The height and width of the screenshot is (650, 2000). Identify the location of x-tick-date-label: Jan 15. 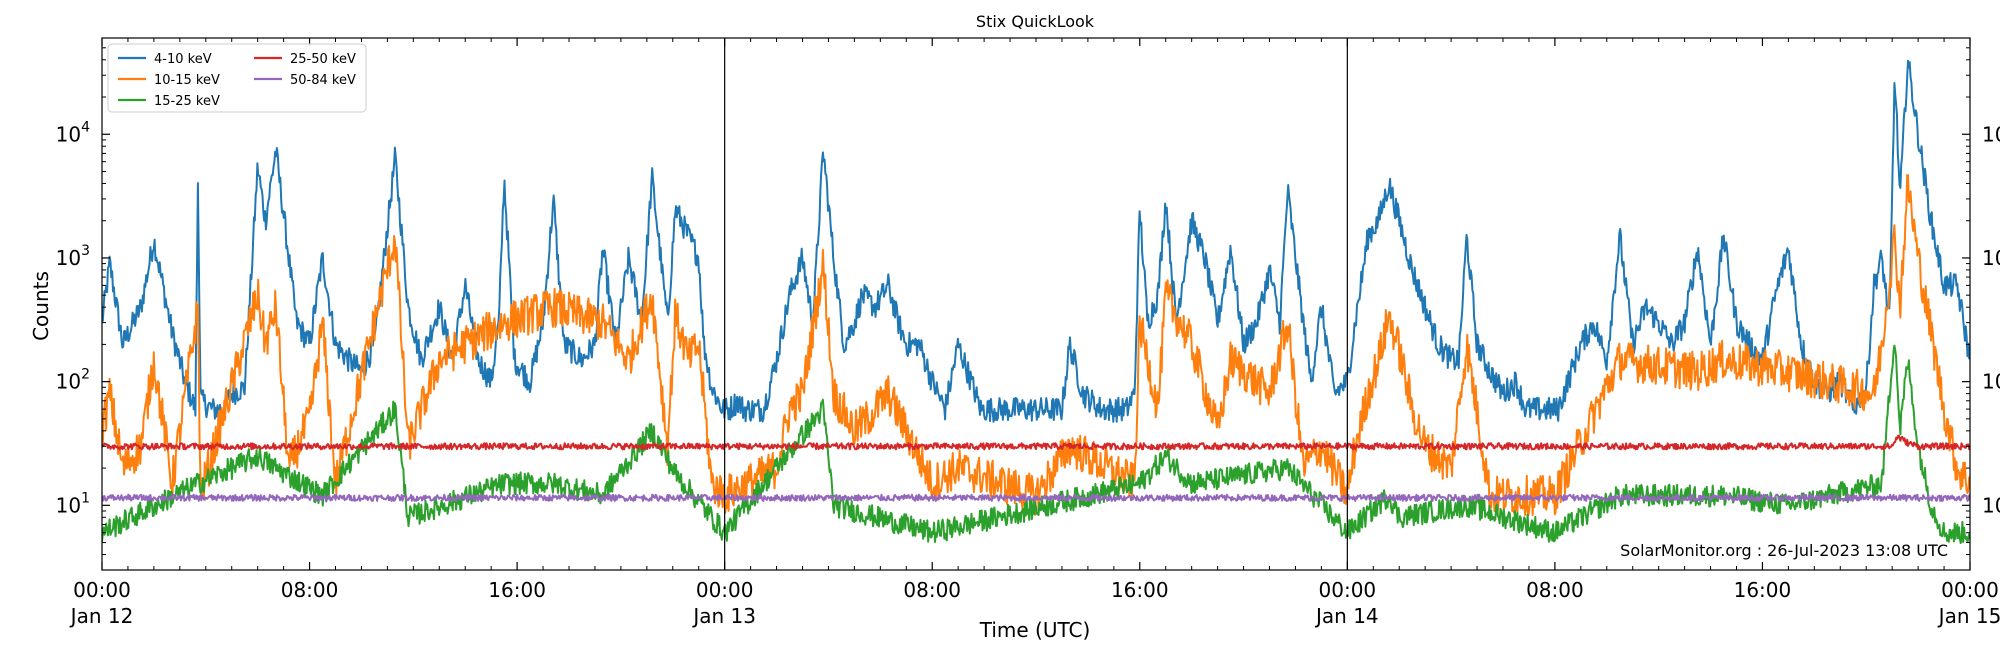
(1968, 616).